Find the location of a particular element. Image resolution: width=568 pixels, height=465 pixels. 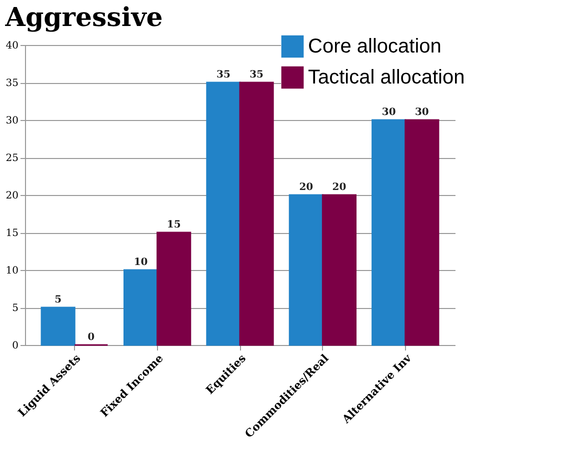

y-tick-label: 15 is located at coordinates (12, 233).